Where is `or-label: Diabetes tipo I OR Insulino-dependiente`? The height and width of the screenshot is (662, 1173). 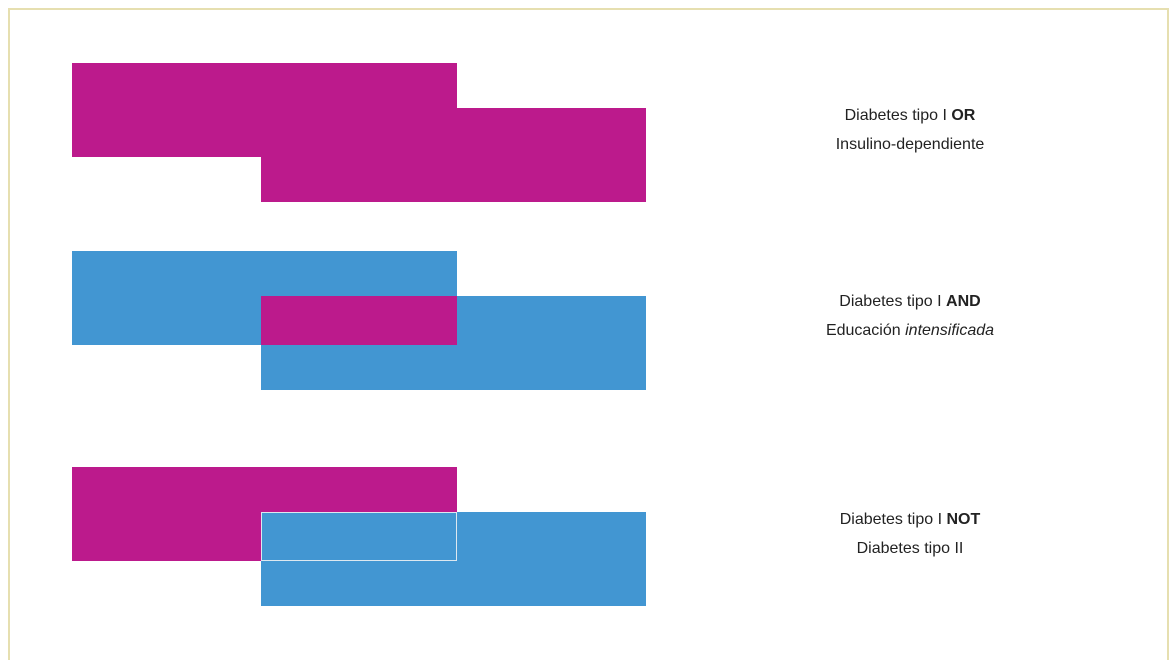
or-label: Diabetes tipo I OR Insulino-dependiente is located at coordinates (910, 130).